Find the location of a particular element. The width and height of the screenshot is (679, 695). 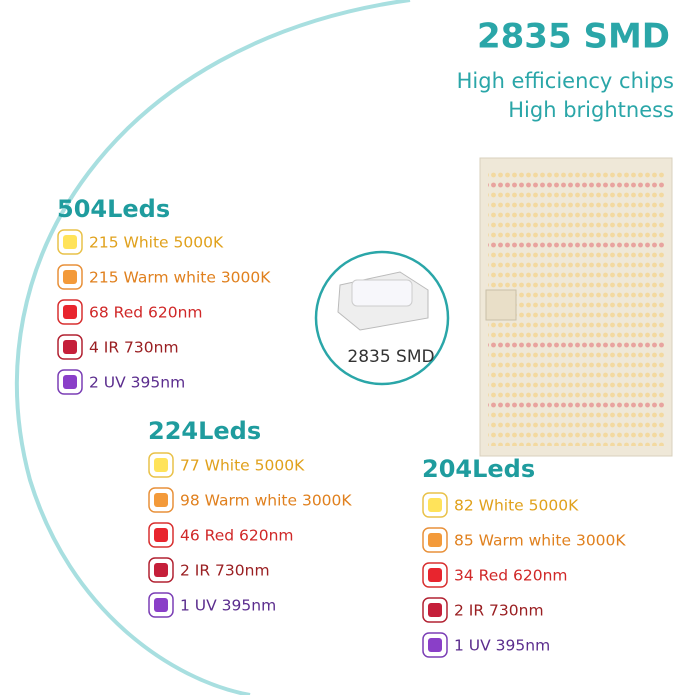

led-item: 77 White 5000K is located at coordinates (242, 466).